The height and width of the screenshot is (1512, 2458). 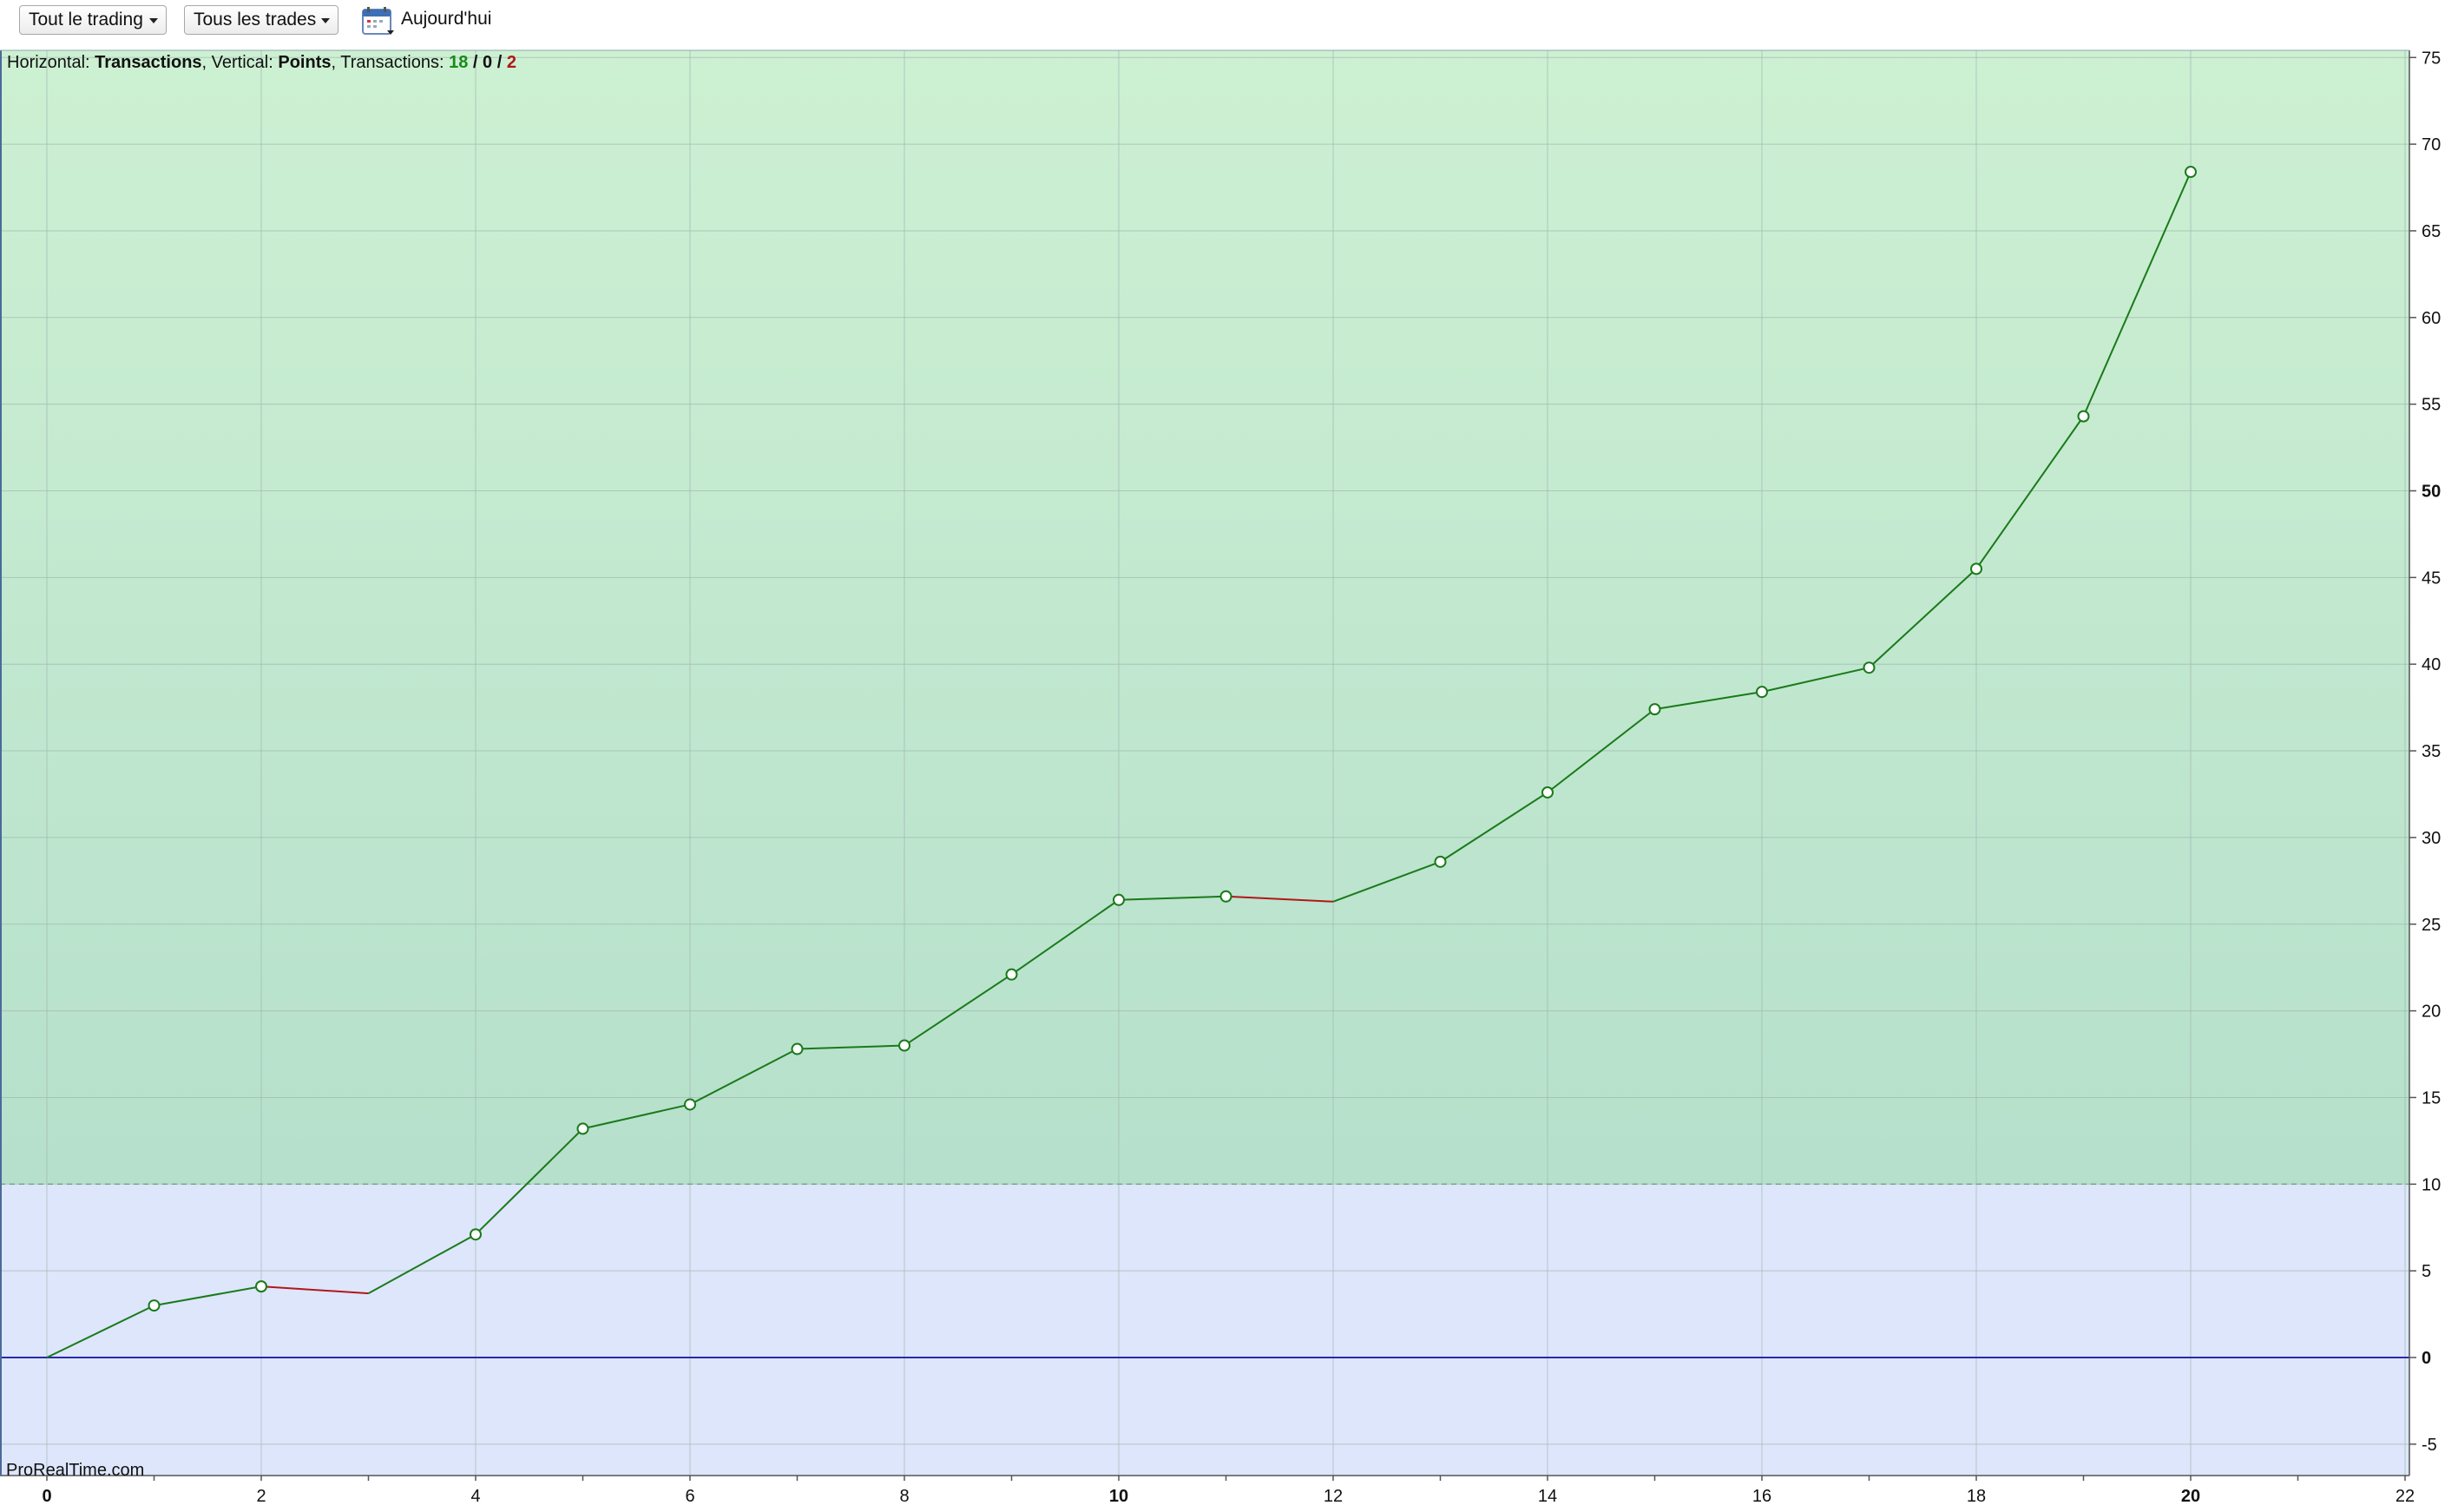 I want to click on y-tick-label: 25, so click(x=2431, y=925).